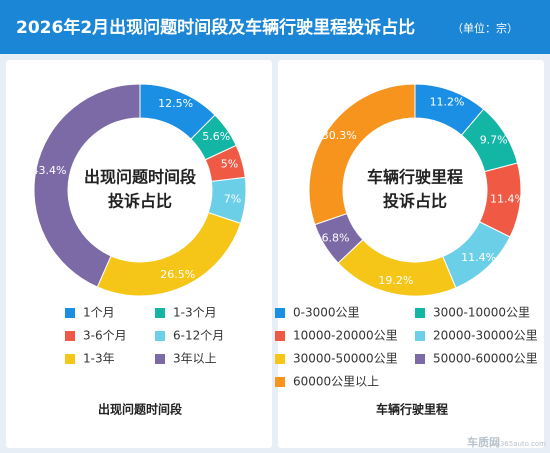 The image size is (550, 453). I want to click on footer-source: 车质网, so click(483, 442).